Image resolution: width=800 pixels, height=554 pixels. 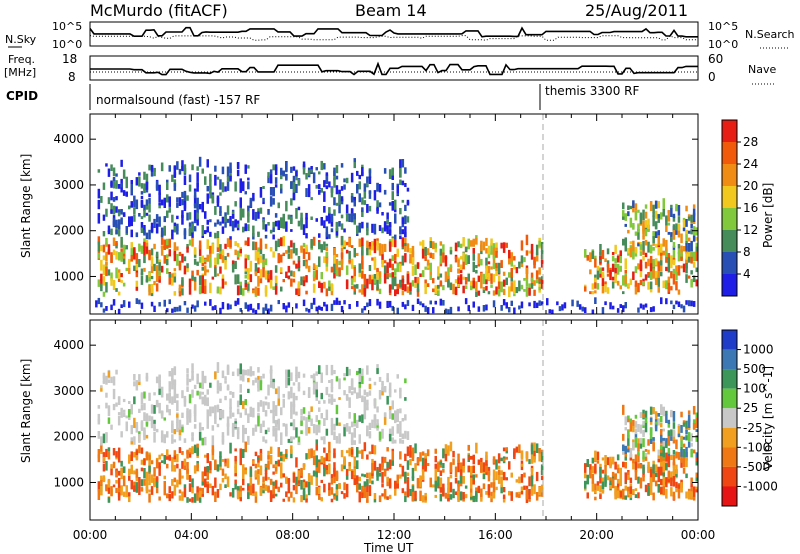 What do you see at coordinates (750, 142) in the screenshot?
I see `power-colorbar-tick-label: 28` at bounding box center [750, 142].